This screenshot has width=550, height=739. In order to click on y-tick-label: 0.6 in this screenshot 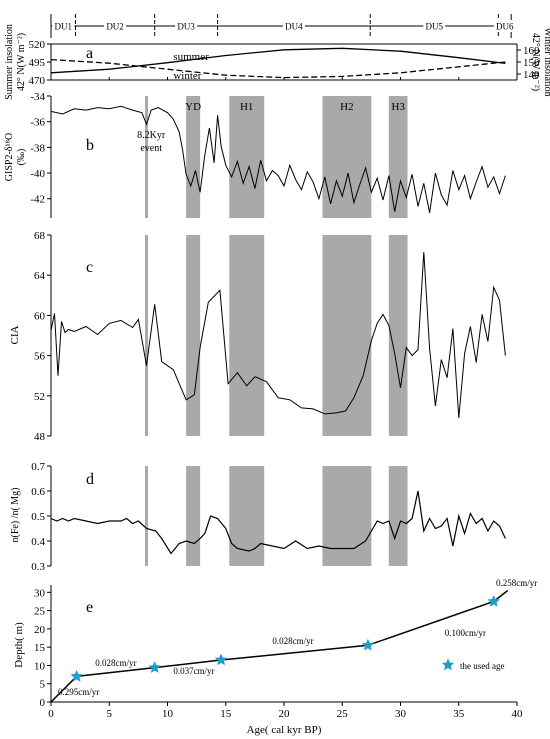, I will do `click(38, 492)`.